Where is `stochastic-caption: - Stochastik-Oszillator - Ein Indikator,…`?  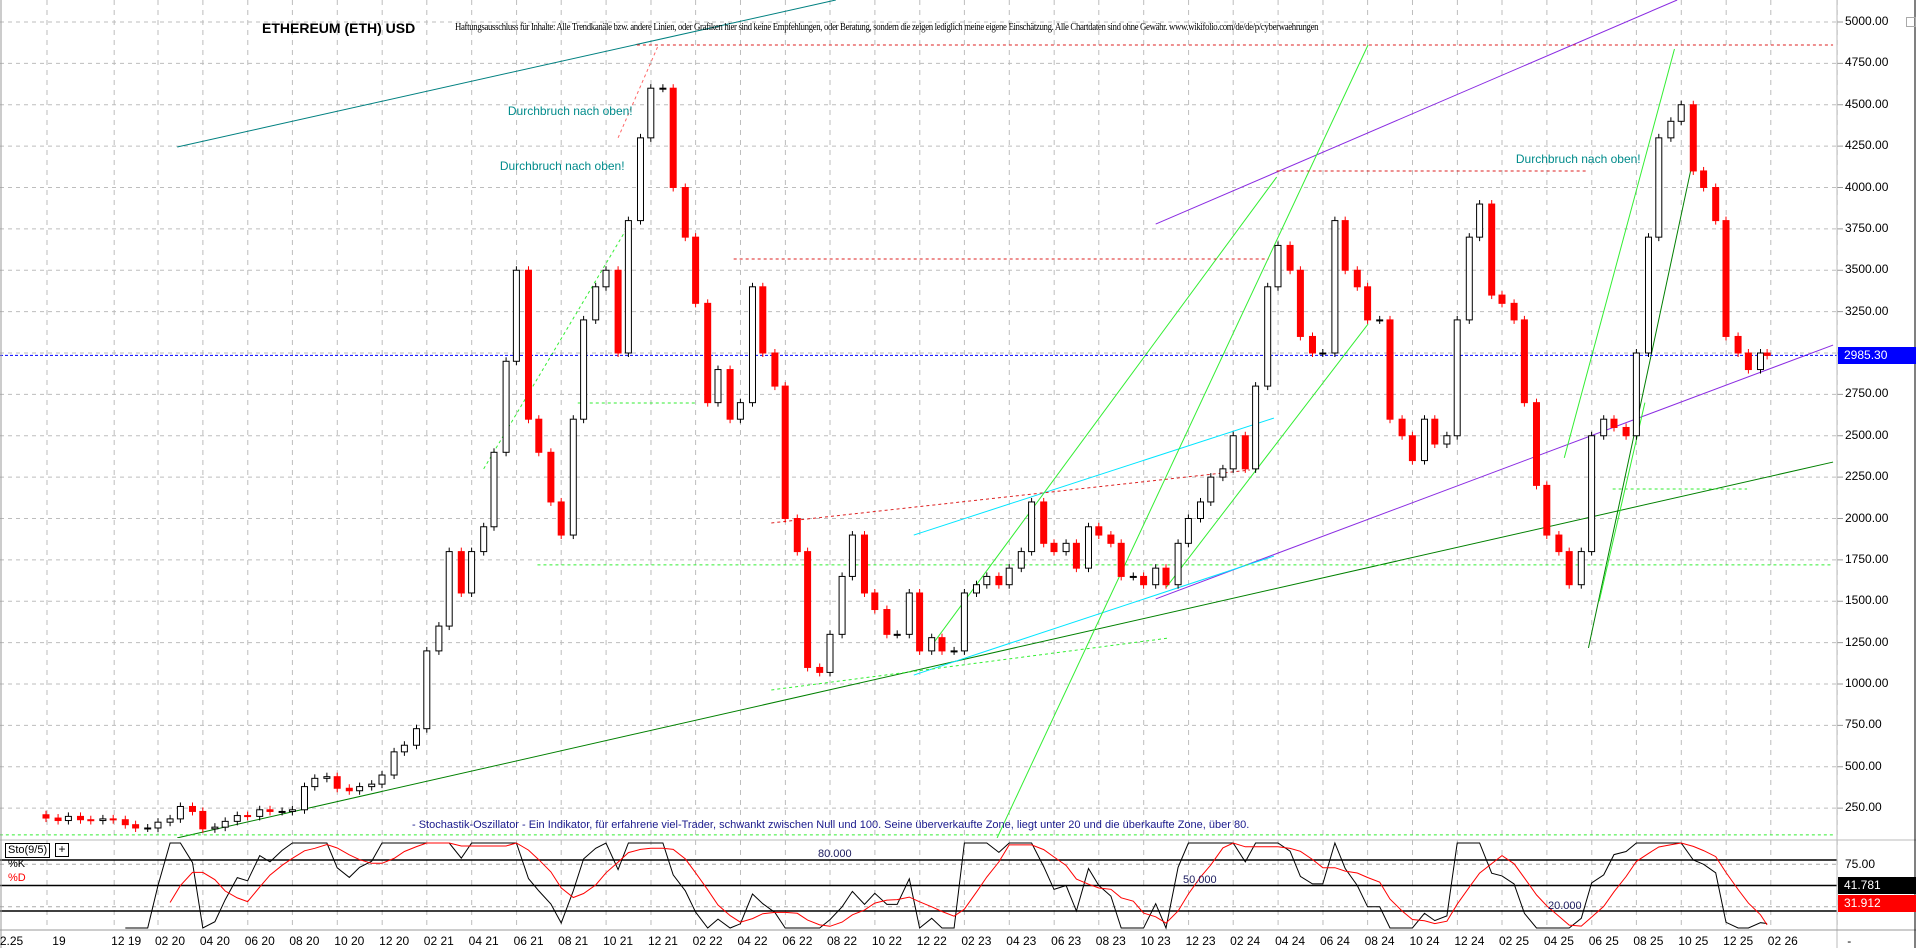
stochastic-caption: - Stochastik-Oszillator - Ein Indikator,… is located at coordinates (831, 825).